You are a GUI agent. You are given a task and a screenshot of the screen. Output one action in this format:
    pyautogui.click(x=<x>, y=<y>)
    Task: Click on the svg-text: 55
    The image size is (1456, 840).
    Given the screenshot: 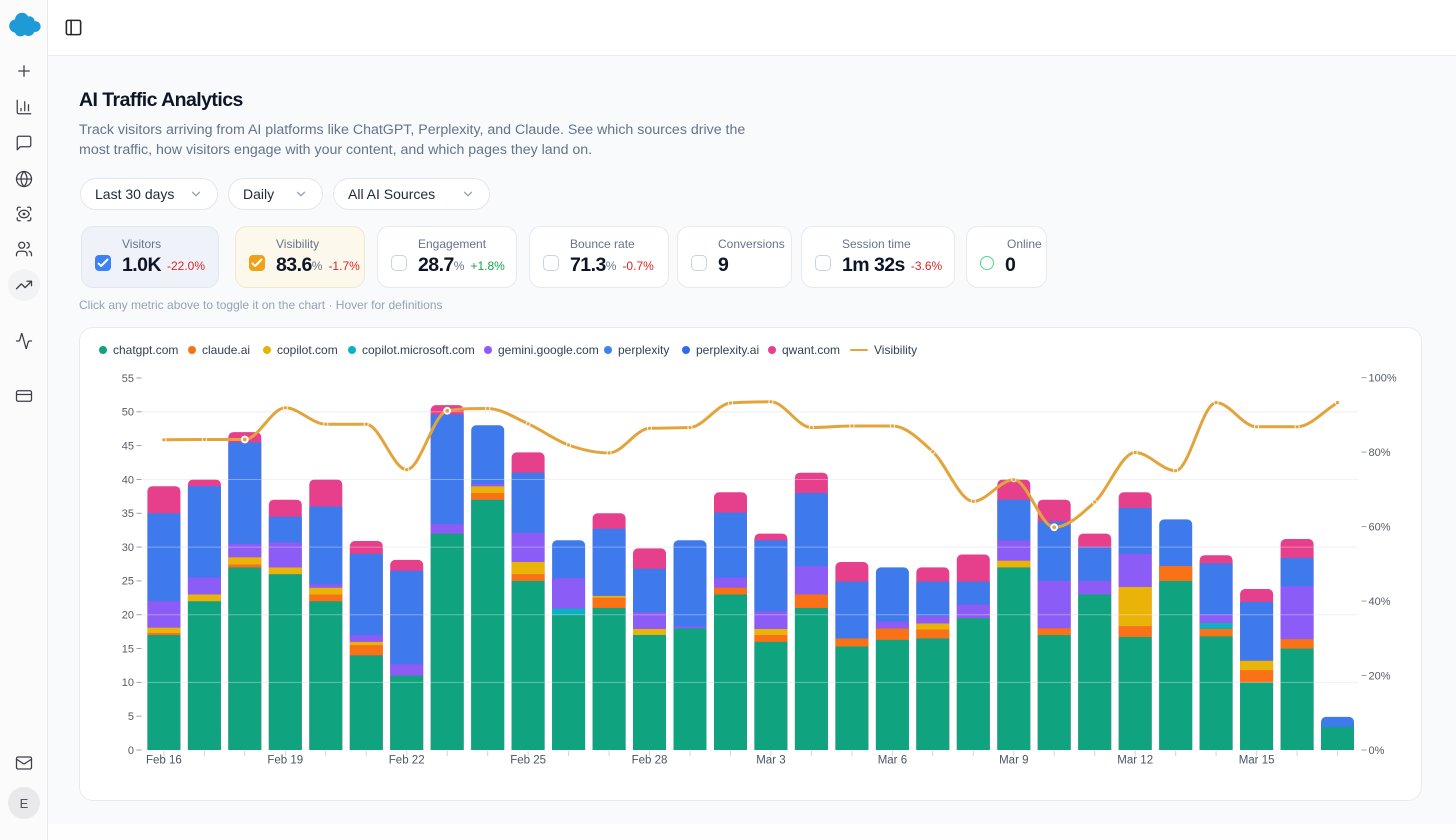 What is the action you would take?
    pyautogui.click(x=128, y=379)
    